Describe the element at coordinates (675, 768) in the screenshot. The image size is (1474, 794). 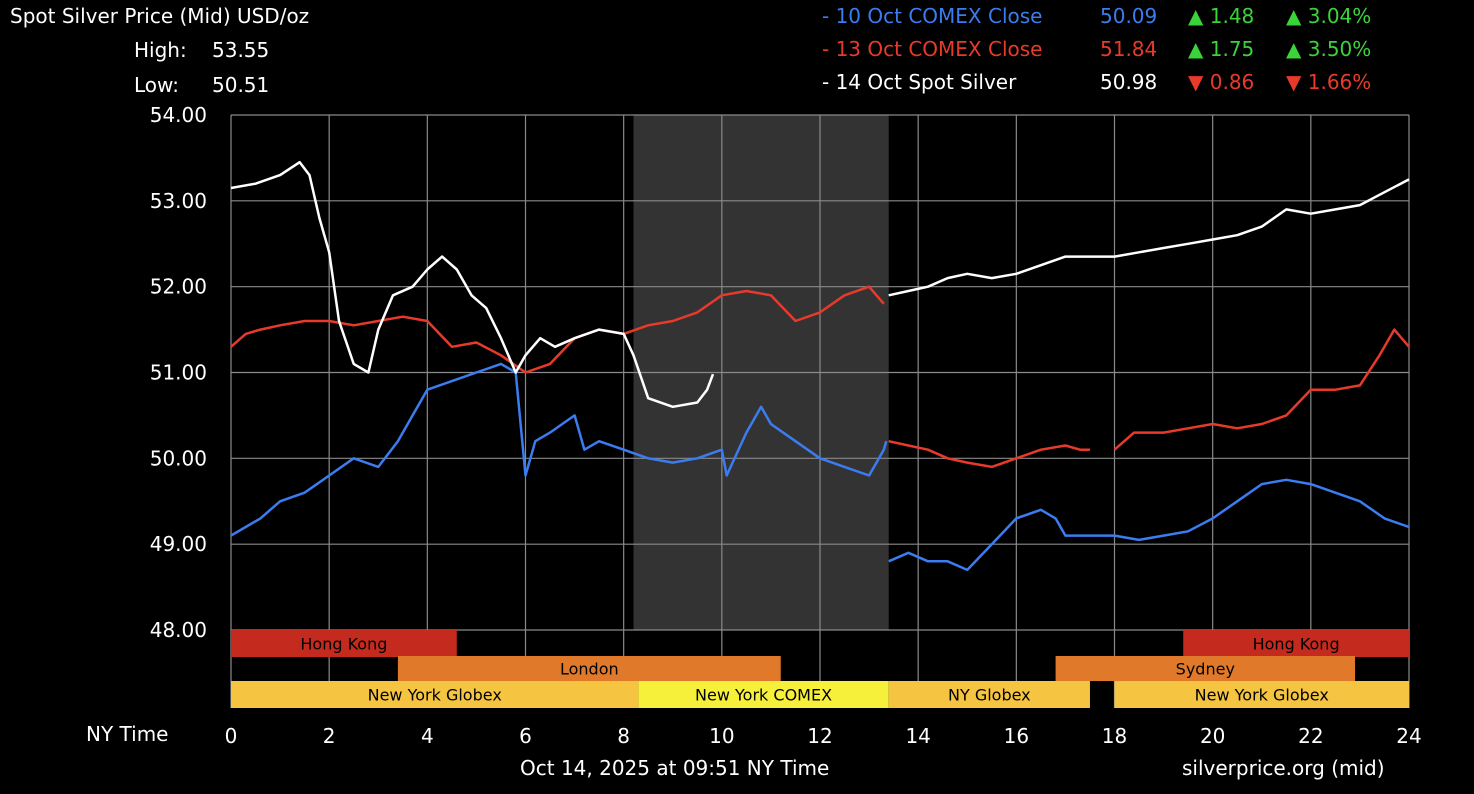
I see `timestamp: Oct 14, 2025 at 09:51 NY Time` at that location.